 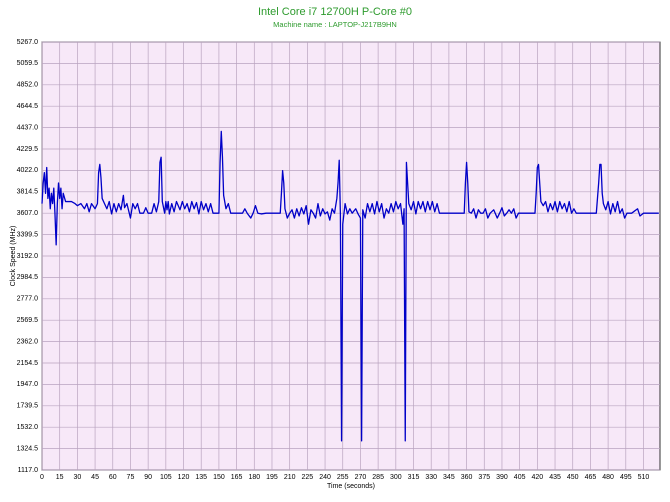 What do you see at coordinates (28, 470) in the screenshot?
I see `y-tick-label: 1117.0` at bounding box center [28, 470].